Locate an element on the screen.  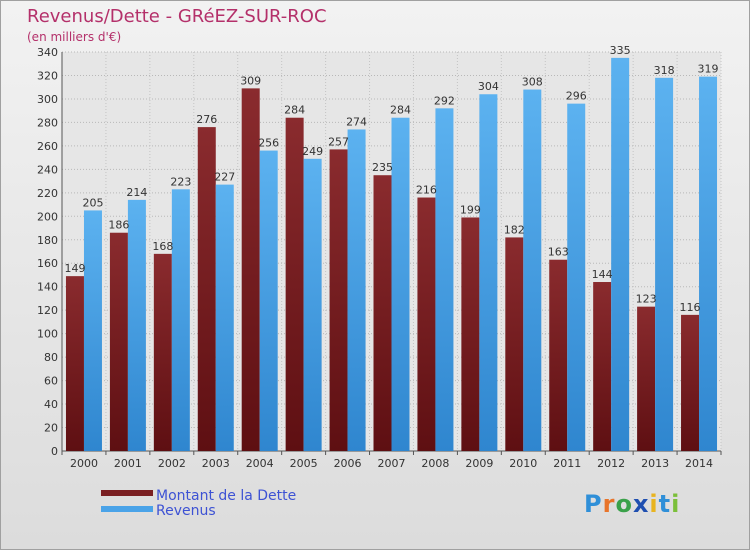
bar-debt-2007 is located at coordinates (382, 313).